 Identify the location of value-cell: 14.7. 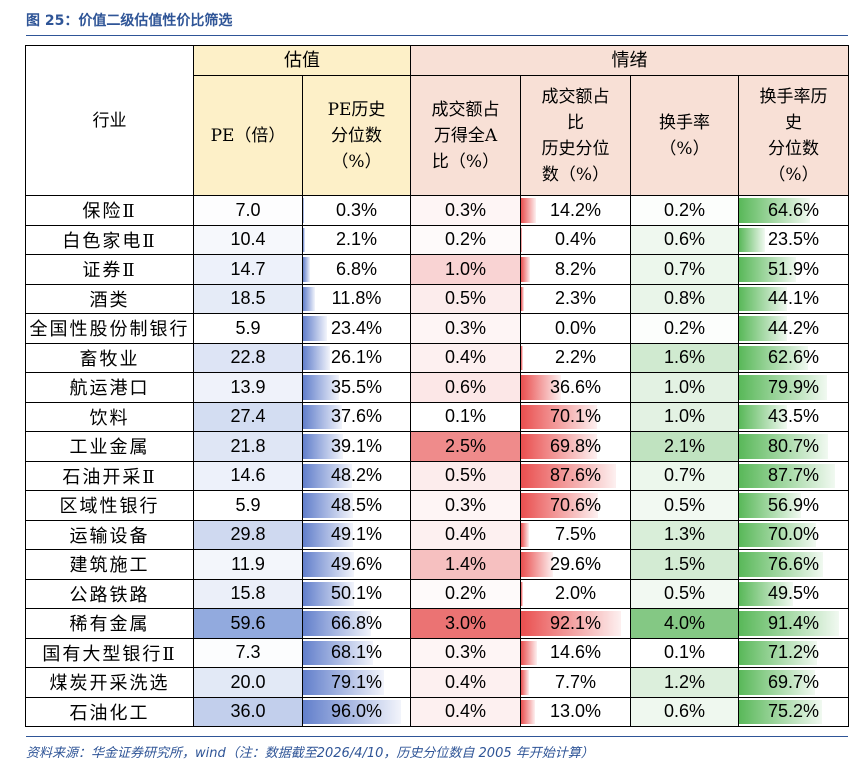
(248, 269).